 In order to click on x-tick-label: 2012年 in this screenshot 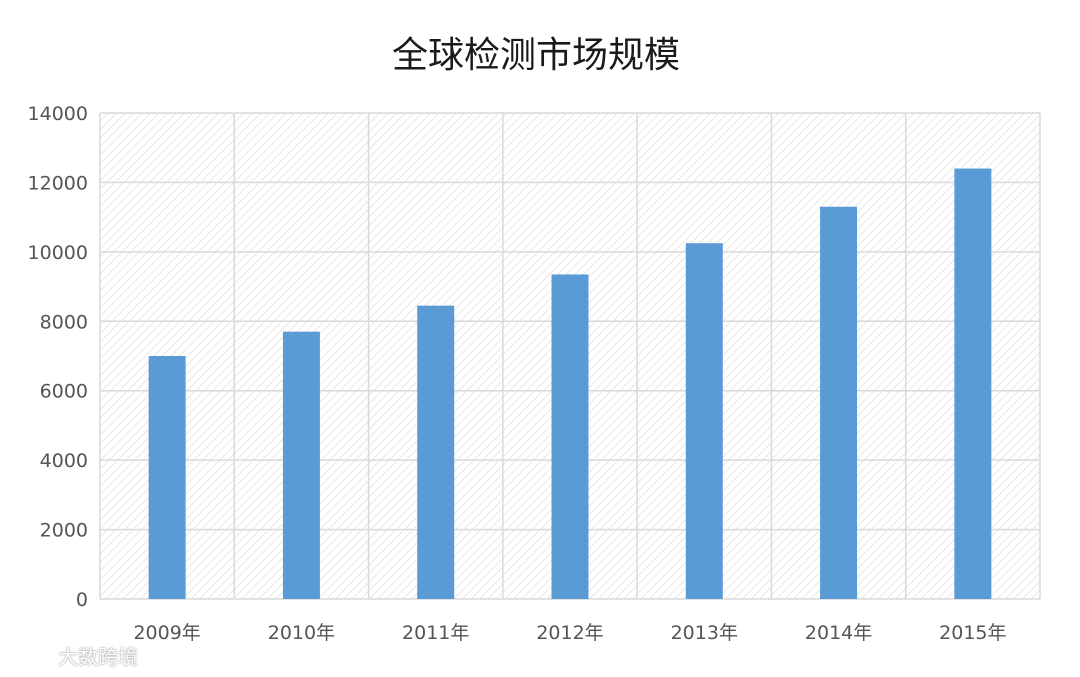, I will do `click(569, 633)`.